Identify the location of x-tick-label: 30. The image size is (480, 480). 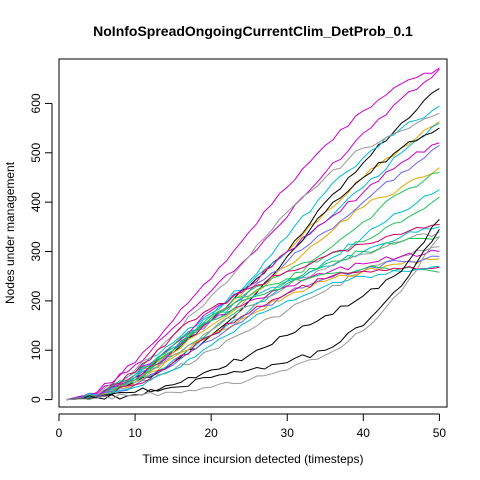
(288, 433).